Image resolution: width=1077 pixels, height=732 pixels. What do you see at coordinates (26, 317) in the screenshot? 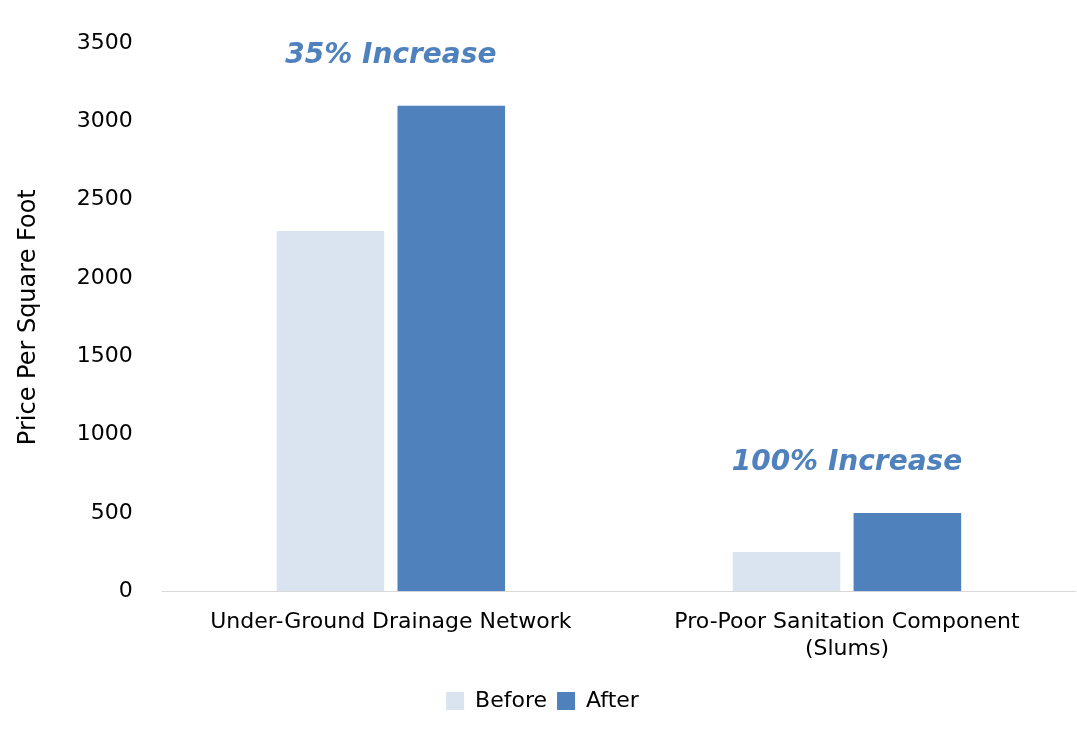
I see `y-axis-title: Price Per Square Foot` at bounding box center [26, 317].